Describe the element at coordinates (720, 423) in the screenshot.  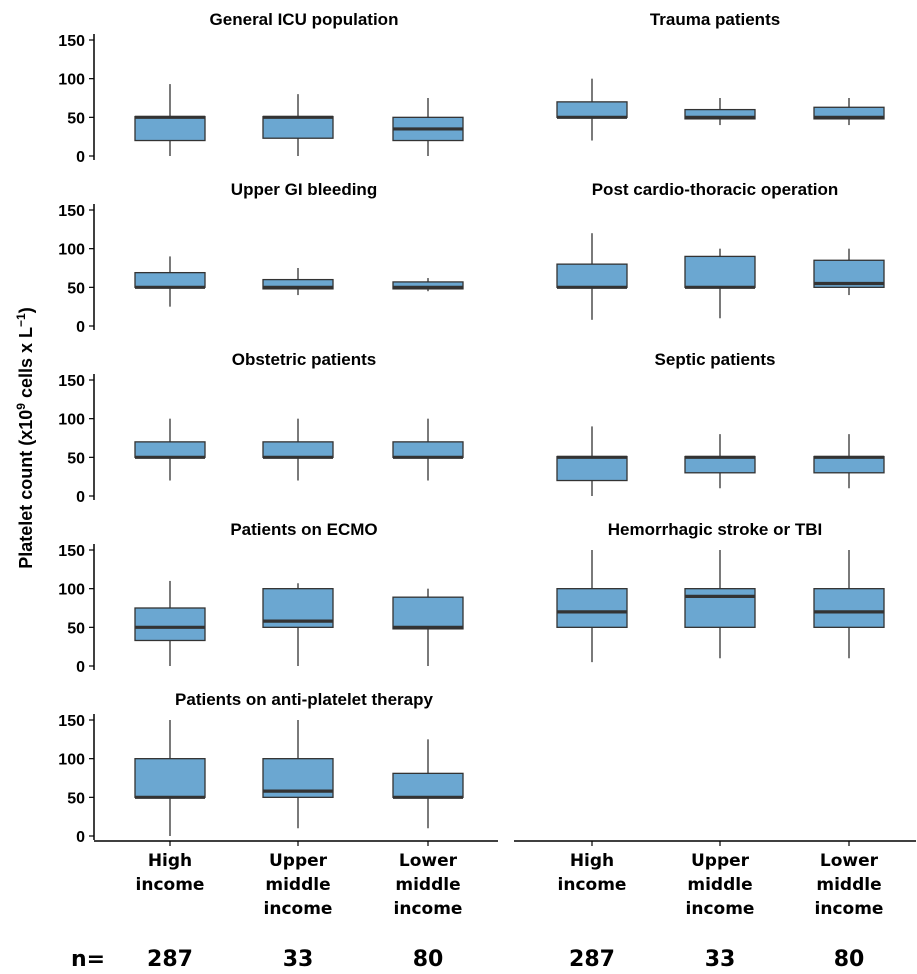
I see `panel-6: Septic patients` at that location.